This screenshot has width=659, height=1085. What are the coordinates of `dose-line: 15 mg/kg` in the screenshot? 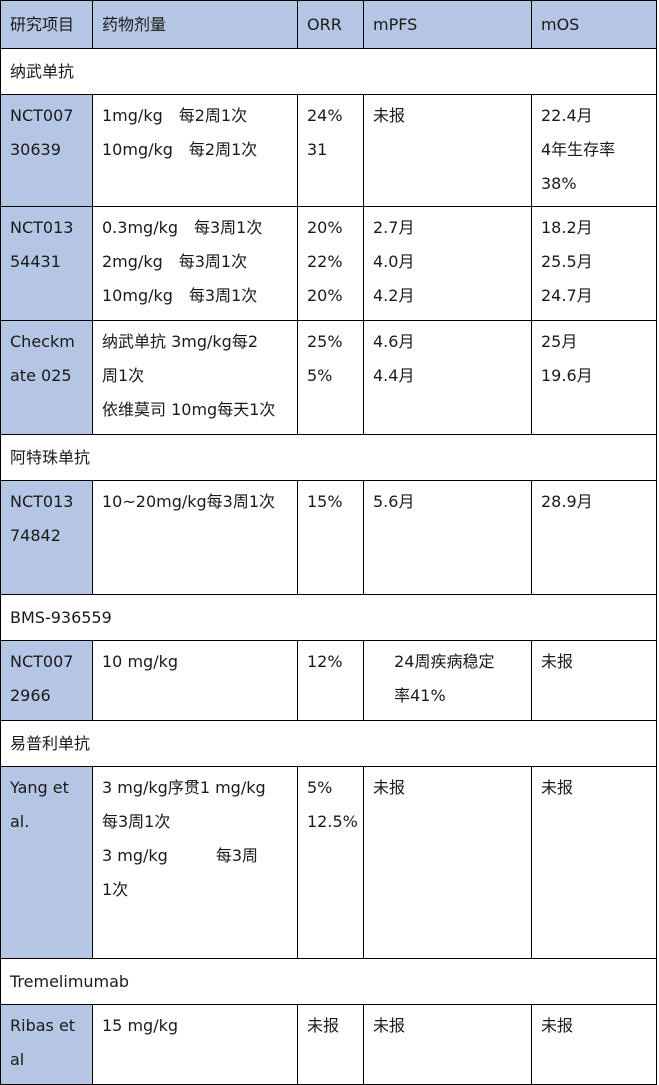 It's located at (140, 1025).